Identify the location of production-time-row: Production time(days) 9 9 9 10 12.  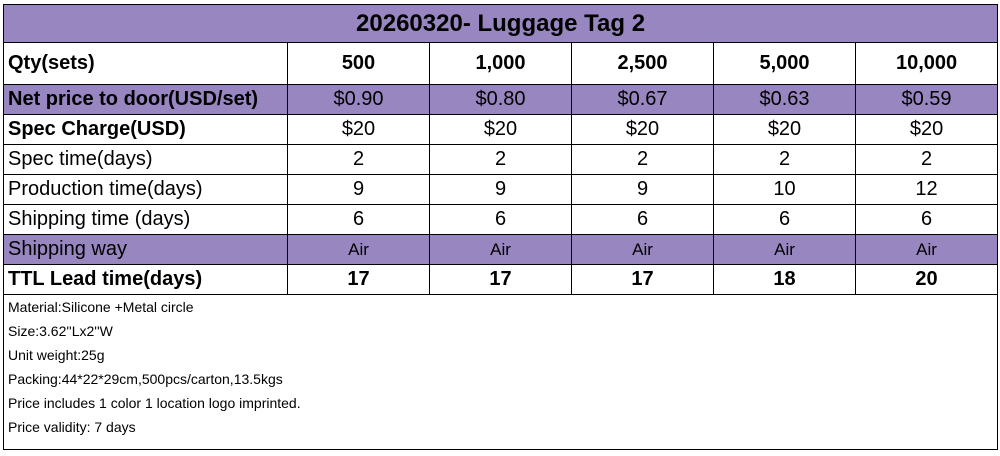
(501, 189).